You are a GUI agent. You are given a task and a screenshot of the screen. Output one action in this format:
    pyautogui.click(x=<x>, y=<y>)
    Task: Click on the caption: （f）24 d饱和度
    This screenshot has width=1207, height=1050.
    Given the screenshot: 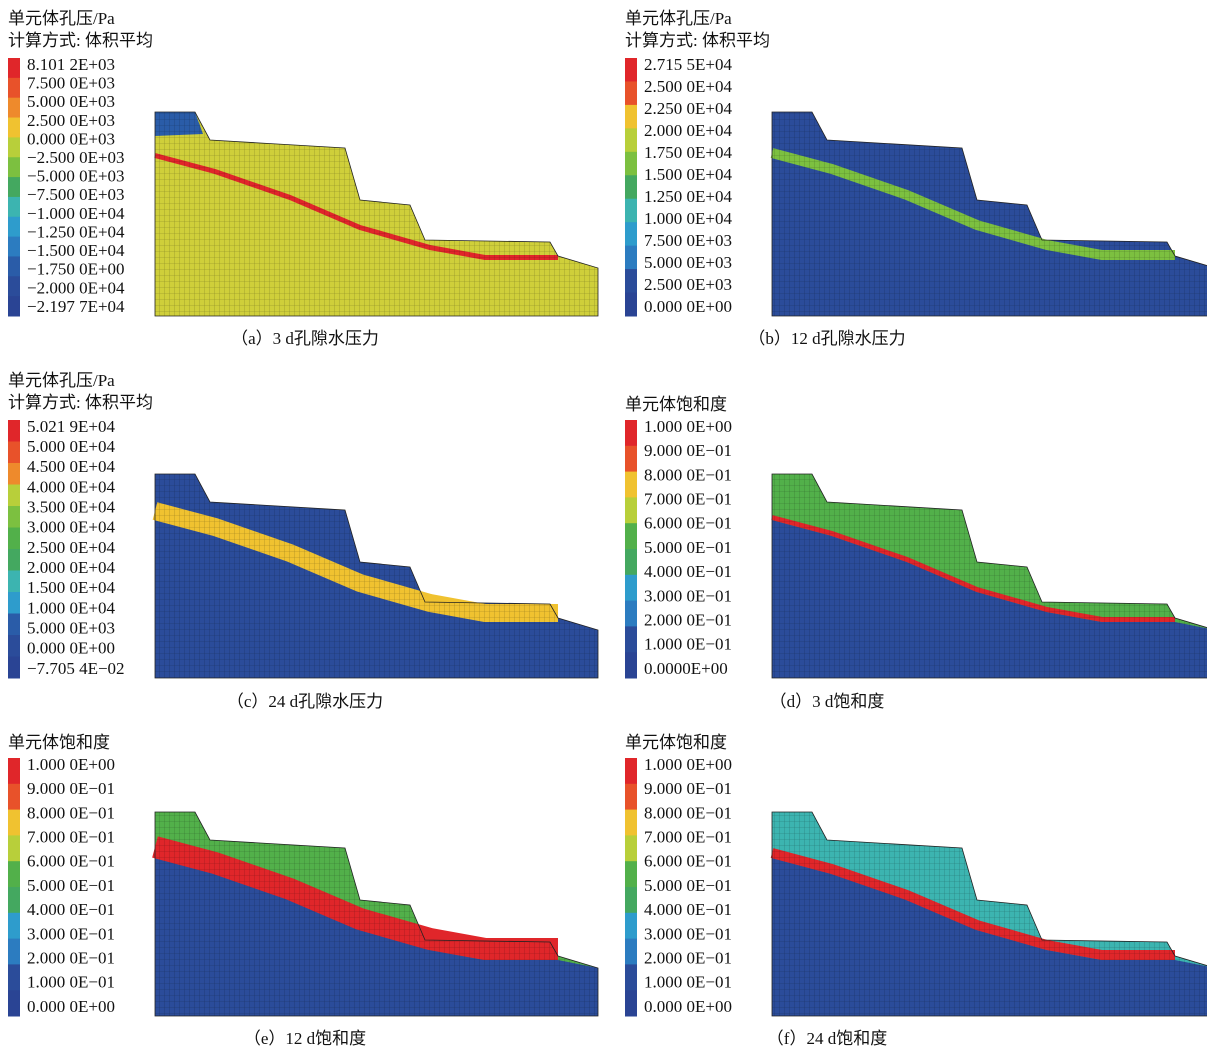 What is the action you would take?
    pyautogui.click(x=827, y=1038)
    